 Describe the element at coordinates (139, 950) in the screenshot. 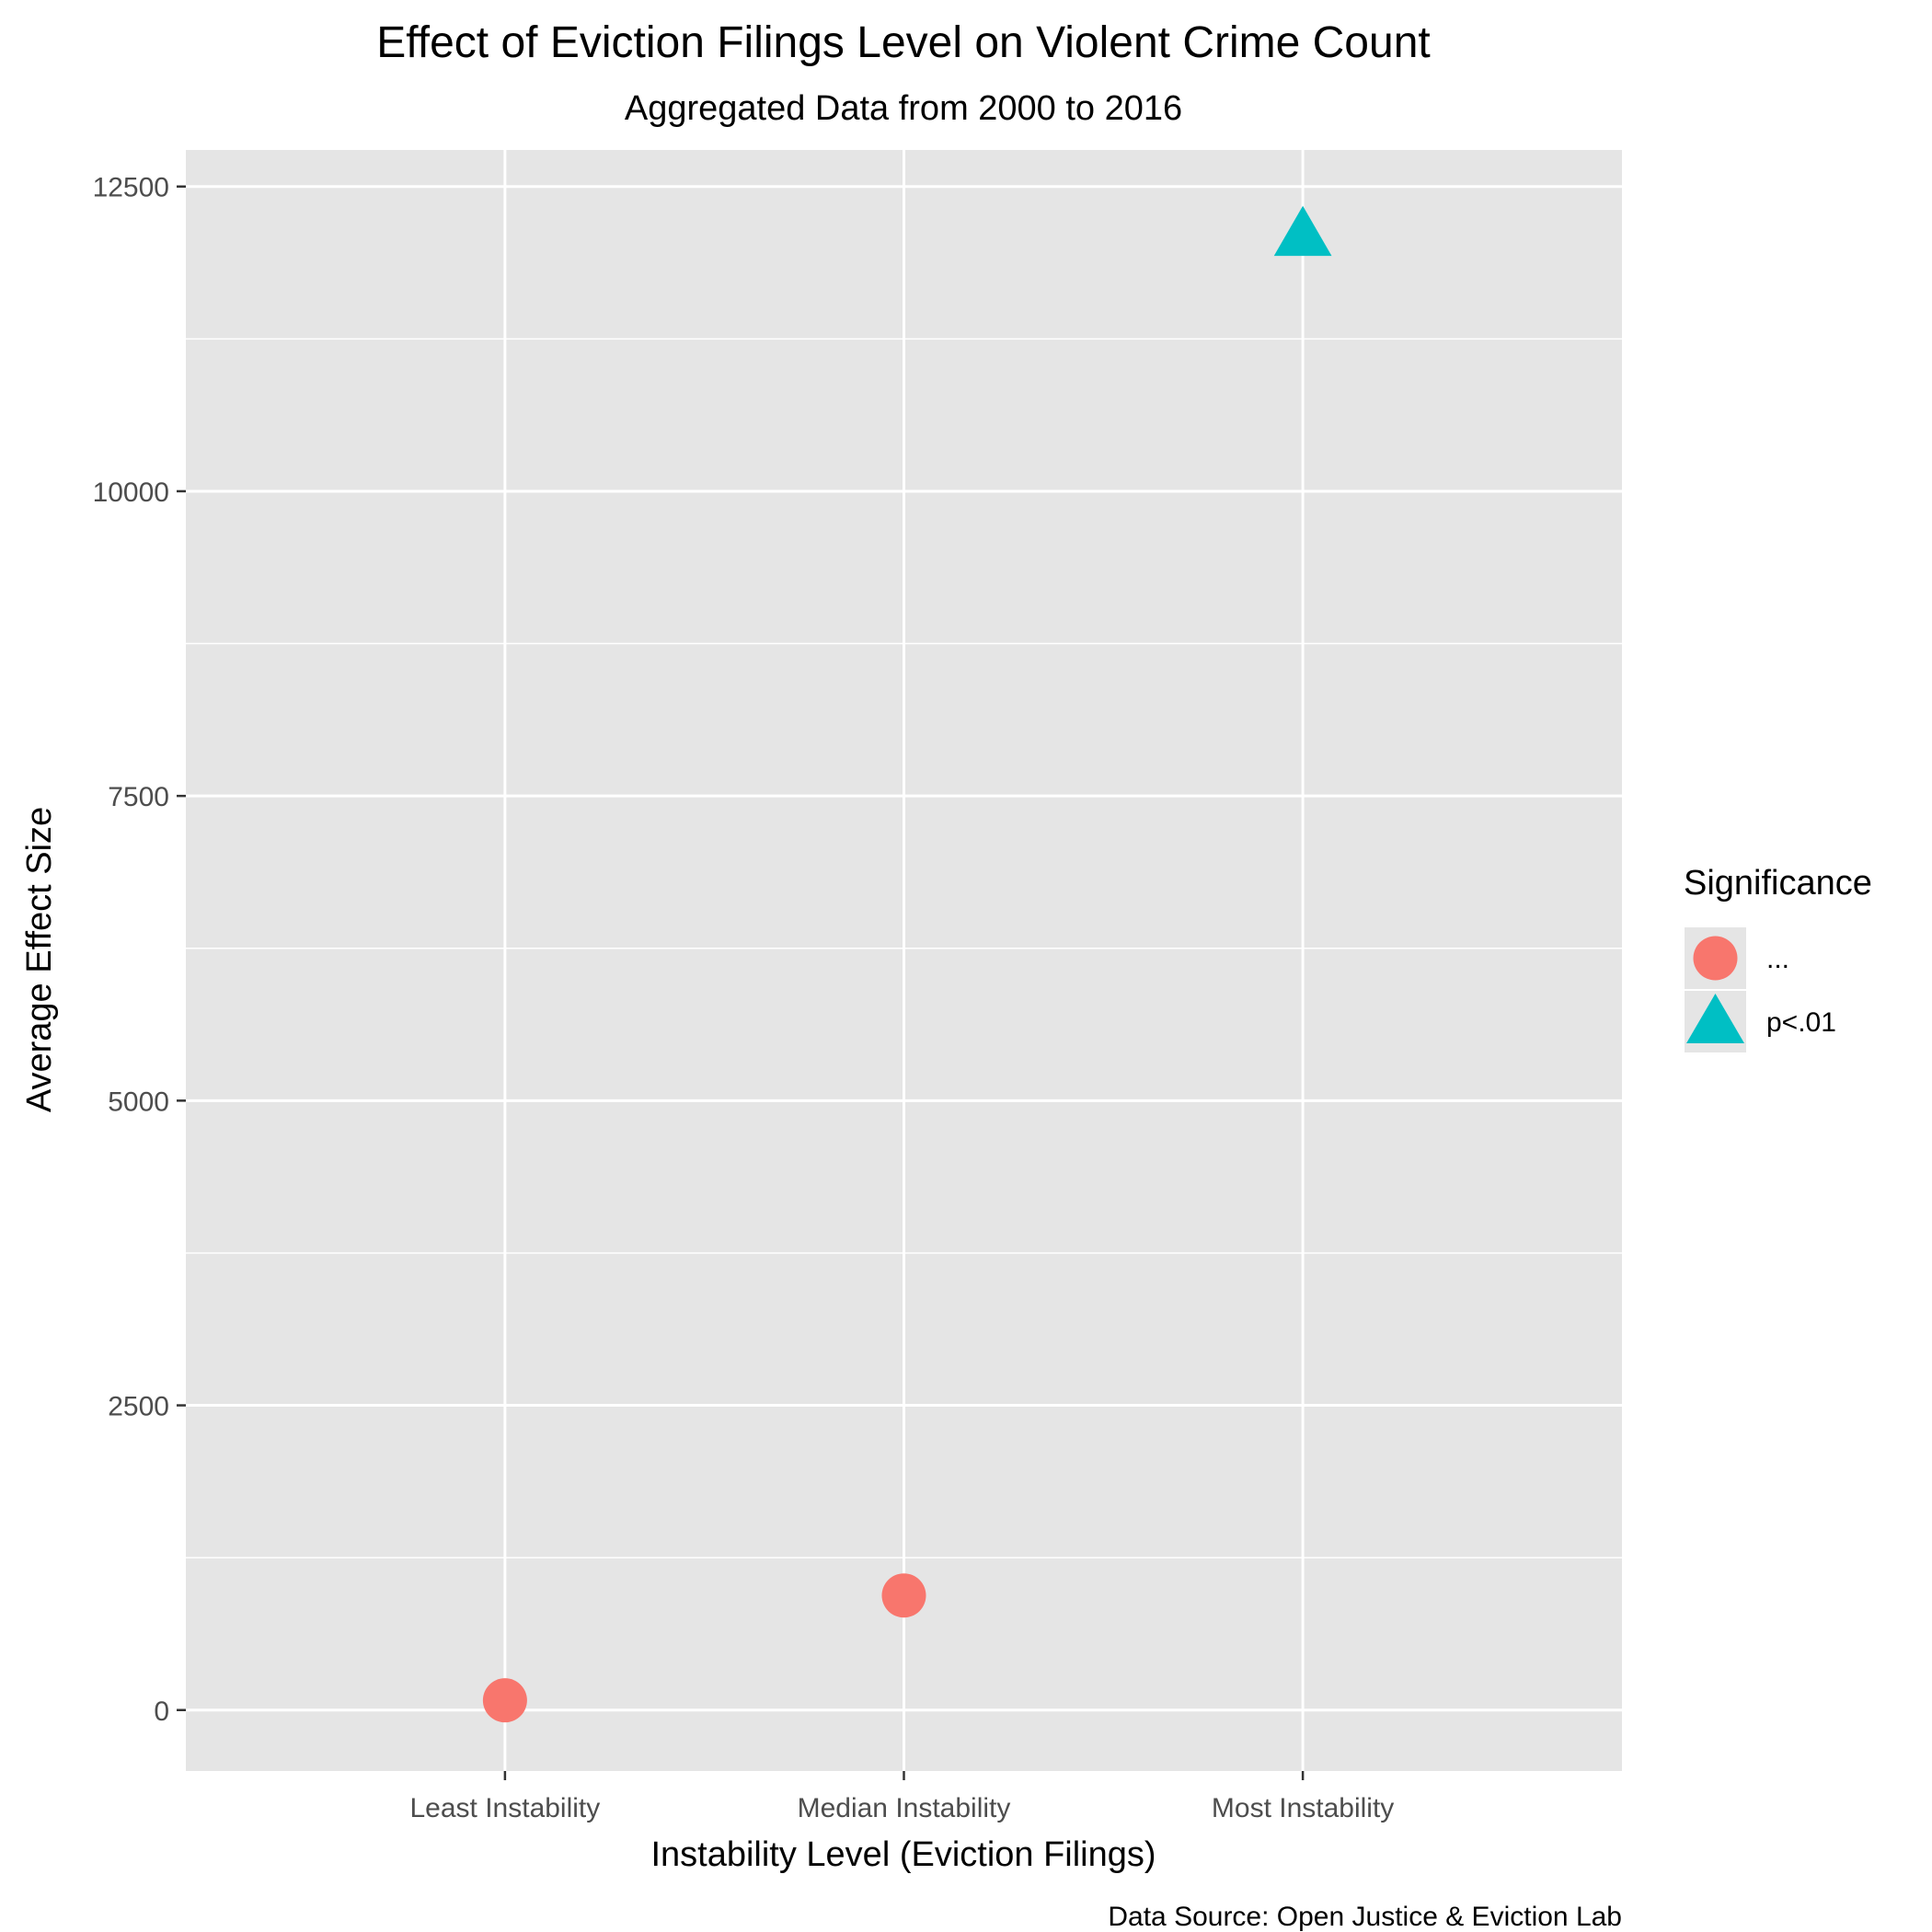

I see `y-axis: 0 2500 5000 7500 10000 12500` at that location.